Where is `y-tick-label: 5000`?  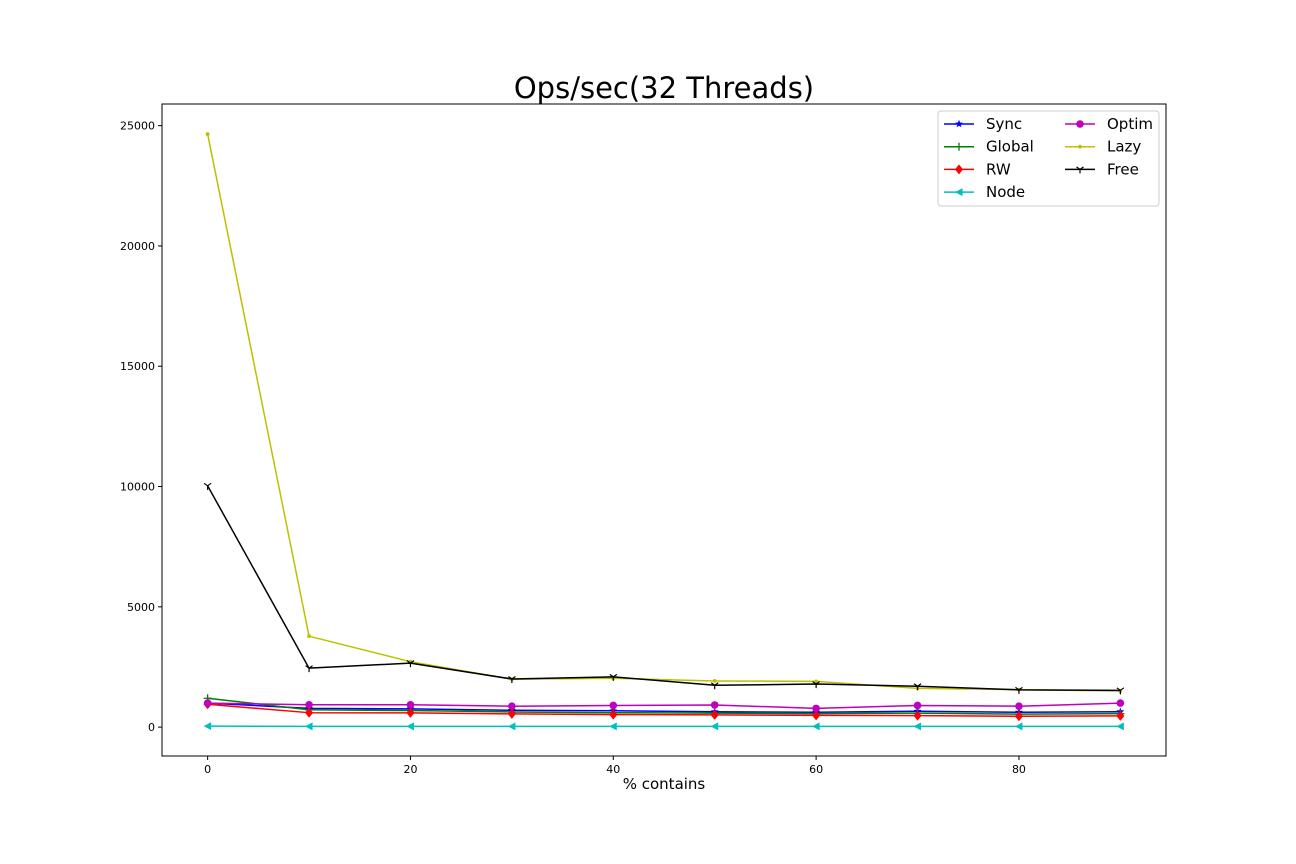 y-tick-label: 5000 is located at coordinates (141, 607).